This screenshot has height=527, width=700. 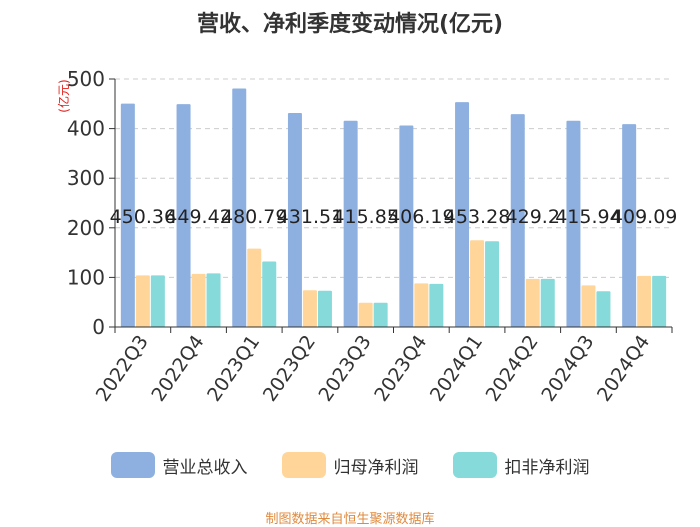 I want to click on legend: 营业总收入 归母净利润 扣非净利润, so click(x=350, y=465).